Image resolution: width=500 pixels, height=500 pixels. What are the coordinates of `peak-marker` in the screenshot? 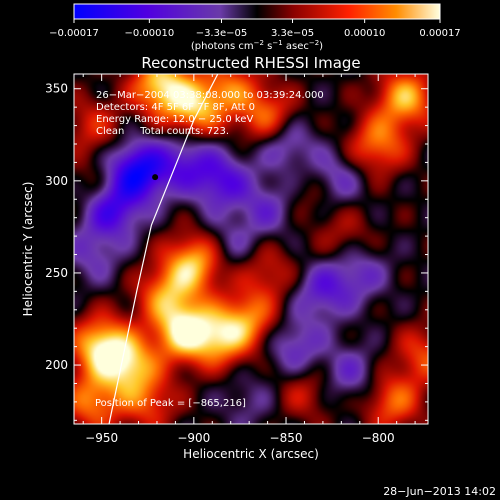 It's located at (155, 177).